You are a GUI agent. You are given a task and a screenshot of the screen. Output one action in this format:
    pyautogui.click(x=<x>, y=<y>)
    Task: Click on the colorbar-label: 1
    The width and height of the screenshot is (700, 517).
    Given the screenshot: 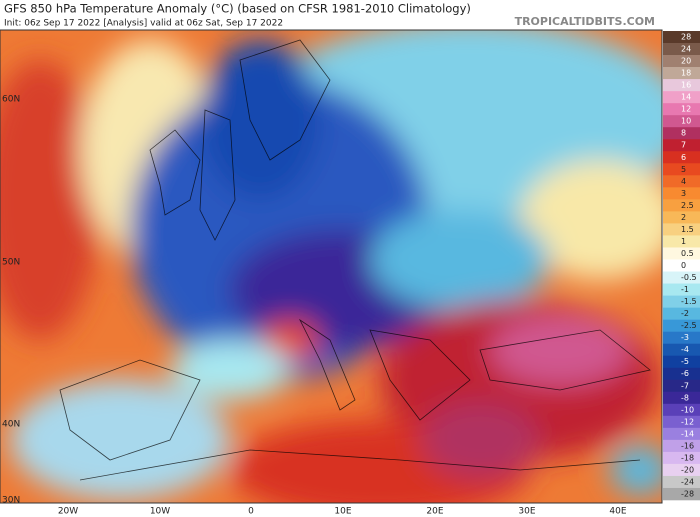 What is the action you would take?
    pyautogui.click(x=683, y=241)
    